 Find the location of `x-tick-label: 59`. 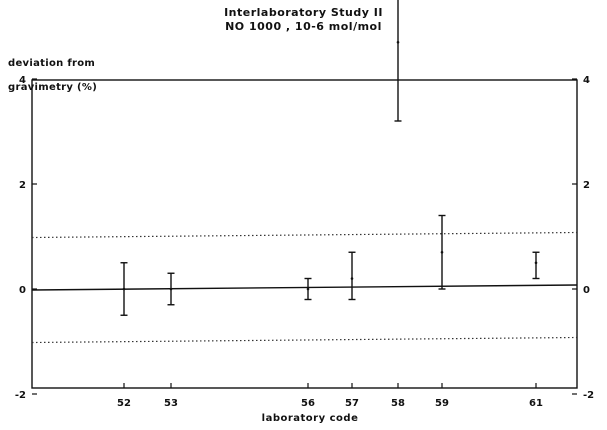

x-tick-label: 59 is located at coordinates (442, 403).